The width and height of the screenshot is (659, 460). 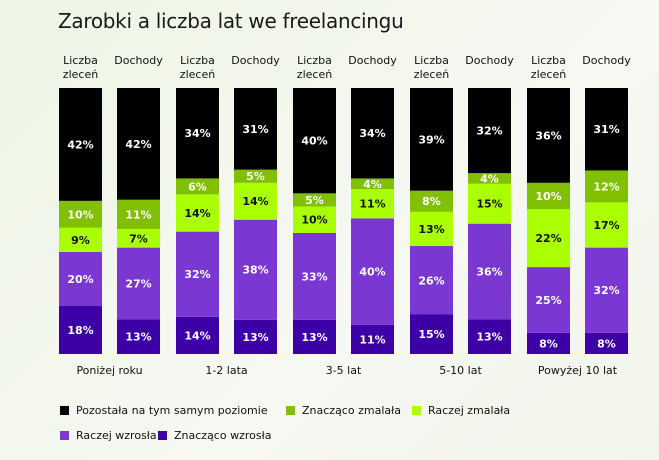 I want to click on data-label: 26%, so click(x=431, y=280).